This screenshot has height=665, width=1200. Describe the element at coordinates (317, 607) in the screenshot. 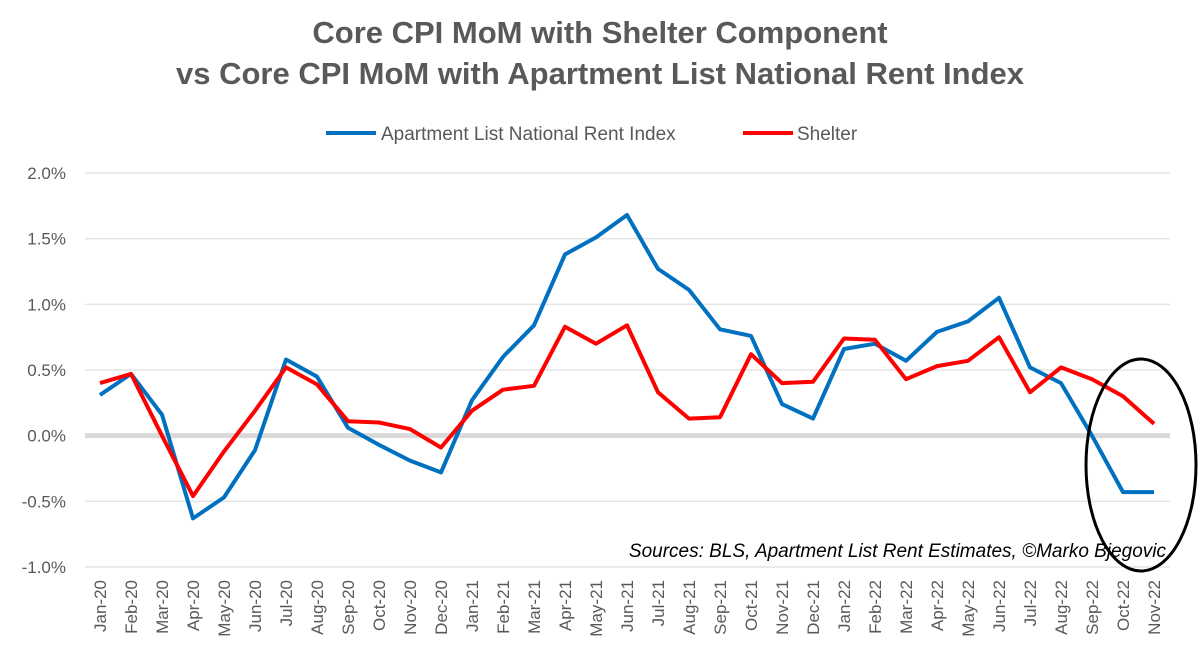

I see `x-tick-label: Aug-20` at that location.